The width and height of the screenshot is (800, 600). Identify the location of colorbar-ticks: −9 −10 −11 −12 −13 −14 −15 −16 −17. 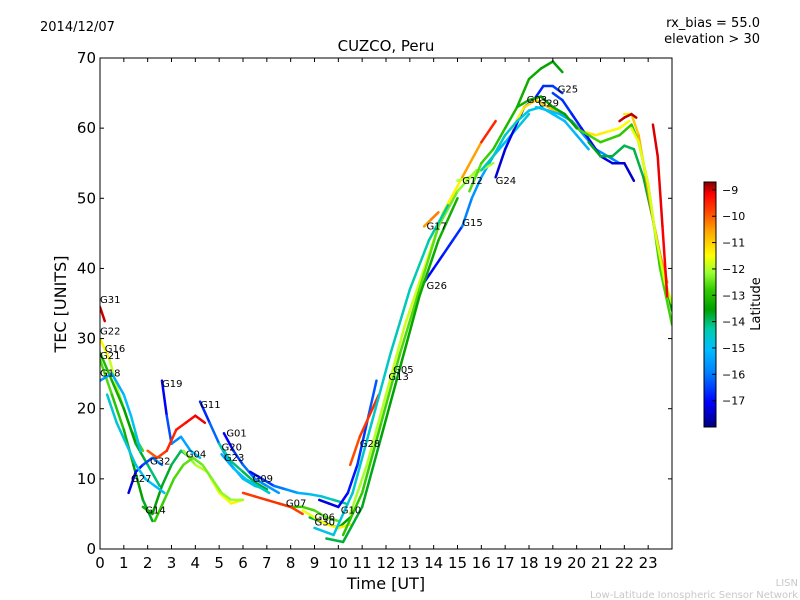
(728, 296).